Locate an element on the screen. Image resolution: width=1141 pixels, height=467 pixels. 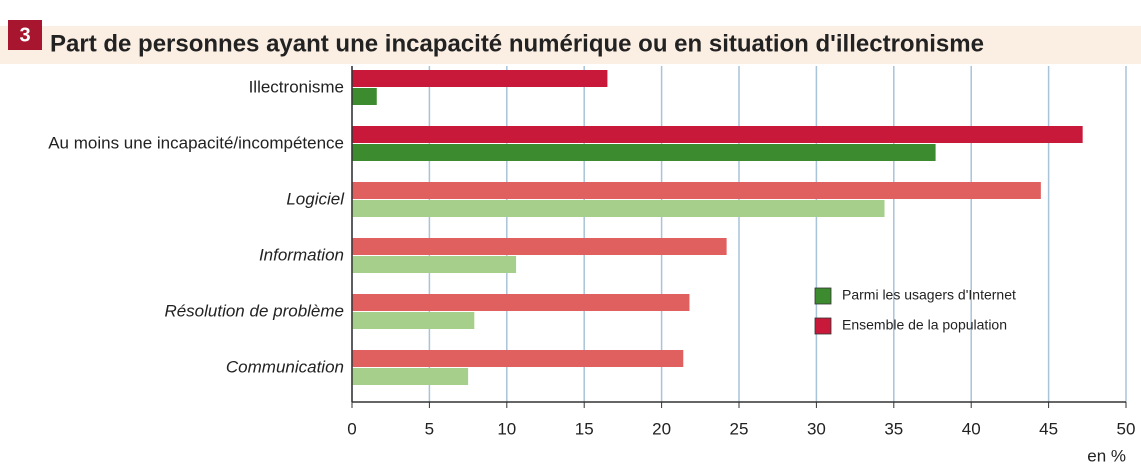
x-tick-label: 20 is located at coordinates (661, 428).